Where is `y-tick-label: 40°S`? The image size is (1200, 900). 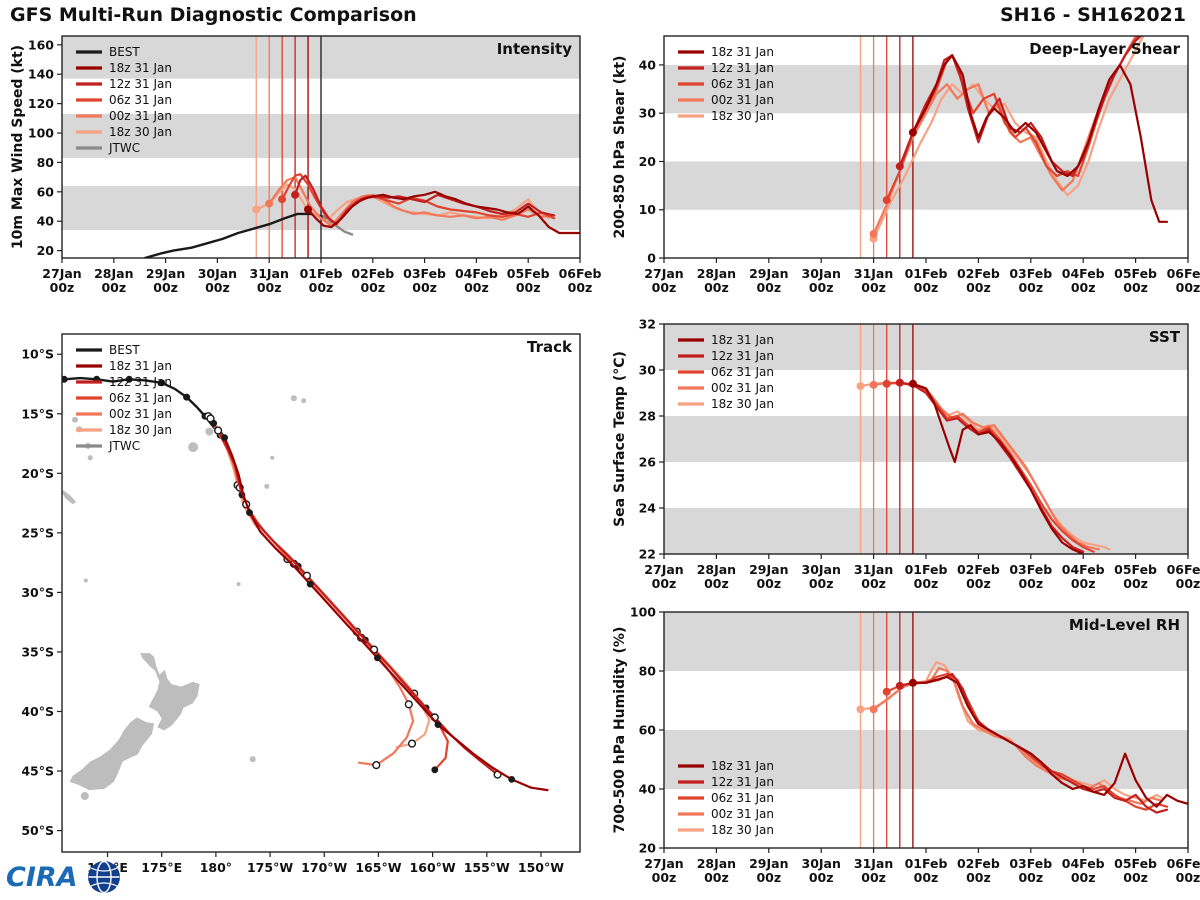
y-tick-label: 40°S is located at coordinates (37, 711).